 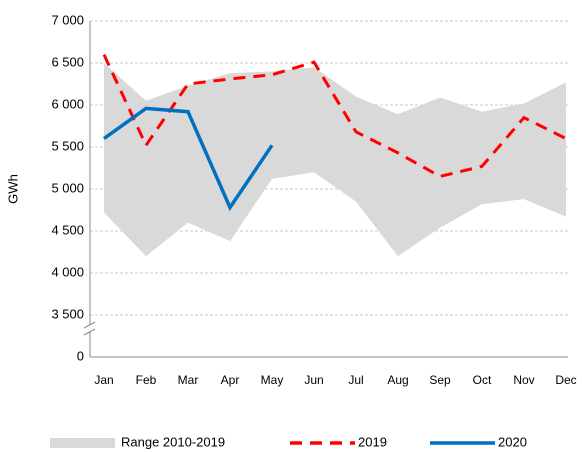 I want to click on x-tick-label: Nov, so click(x=523, y=380).